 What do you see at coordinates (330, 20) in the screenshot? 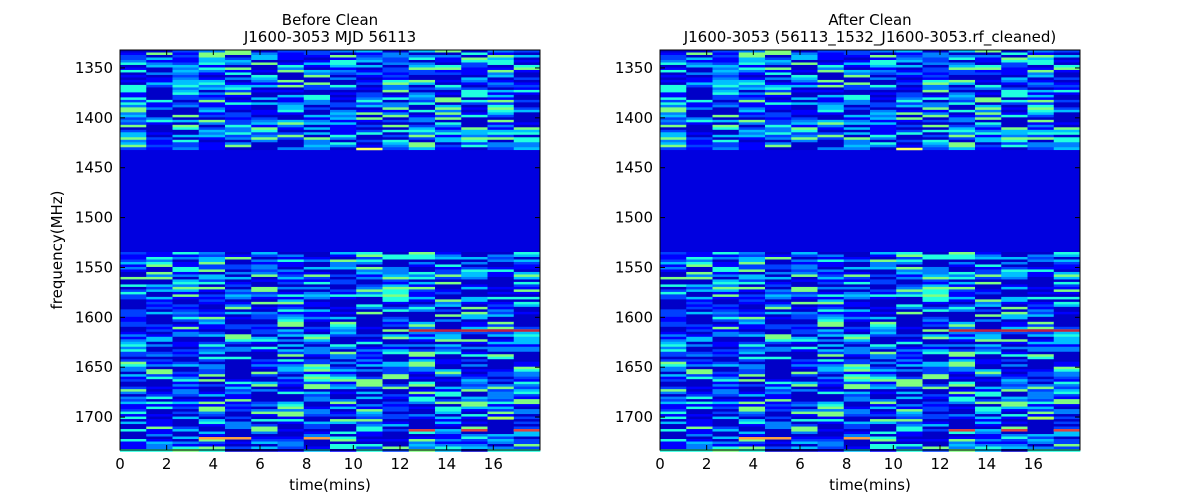
I see `chart-title-line1: Before Clean` at bounding box center [330, 20].